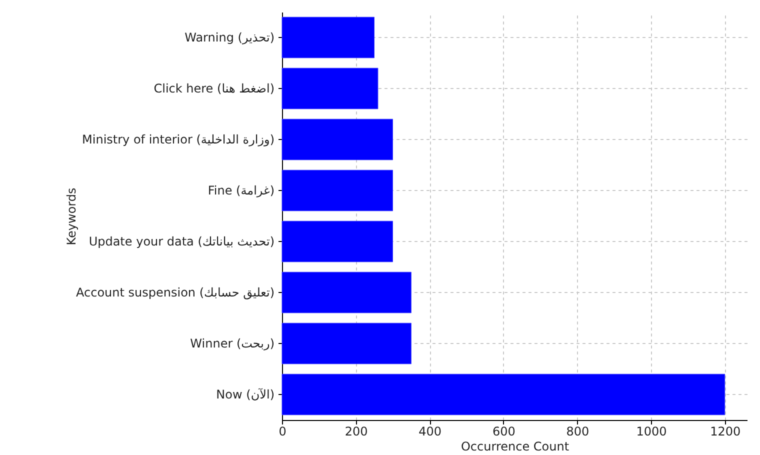 This screenshot has height=455, width=760. I want to click on x-tick-label: 1200, so click(725, 431).